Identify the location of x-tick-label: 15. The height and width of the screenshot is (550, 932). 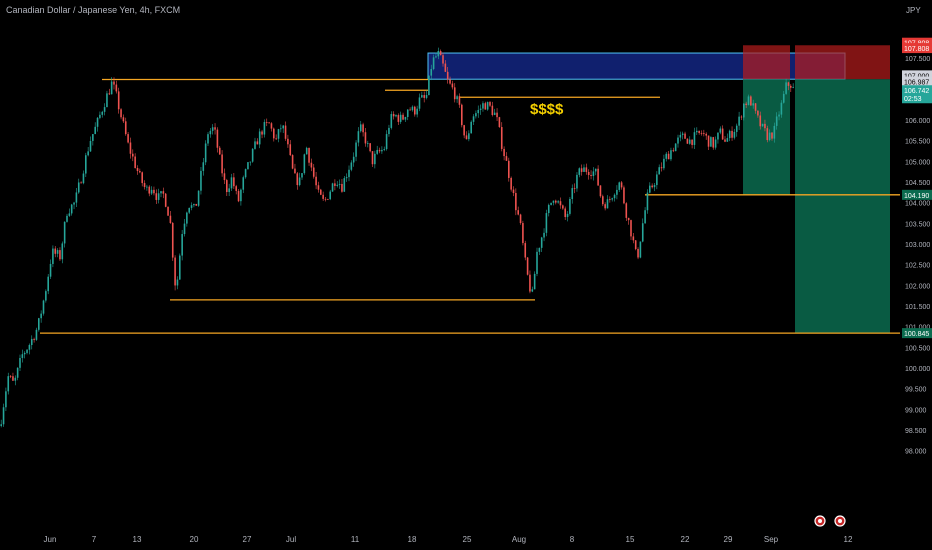
(630, 539).